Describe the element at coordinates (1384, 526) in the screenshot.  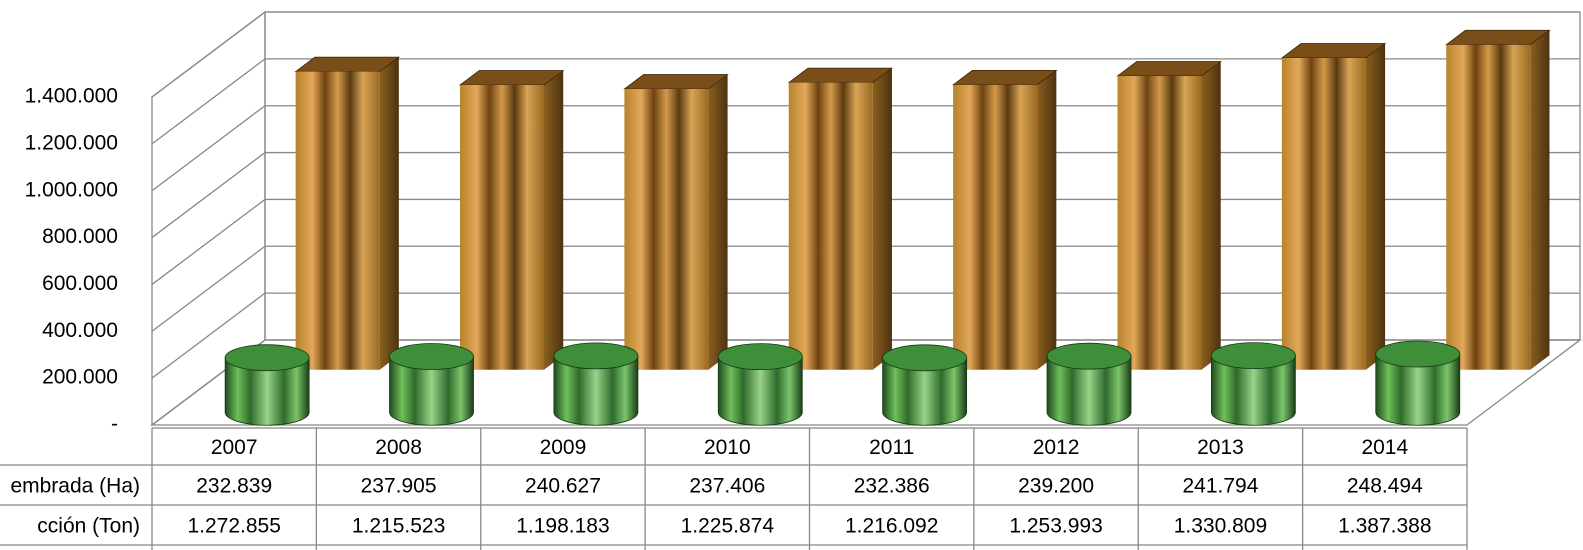
I see `table-cell: 1.387.388` at that location.